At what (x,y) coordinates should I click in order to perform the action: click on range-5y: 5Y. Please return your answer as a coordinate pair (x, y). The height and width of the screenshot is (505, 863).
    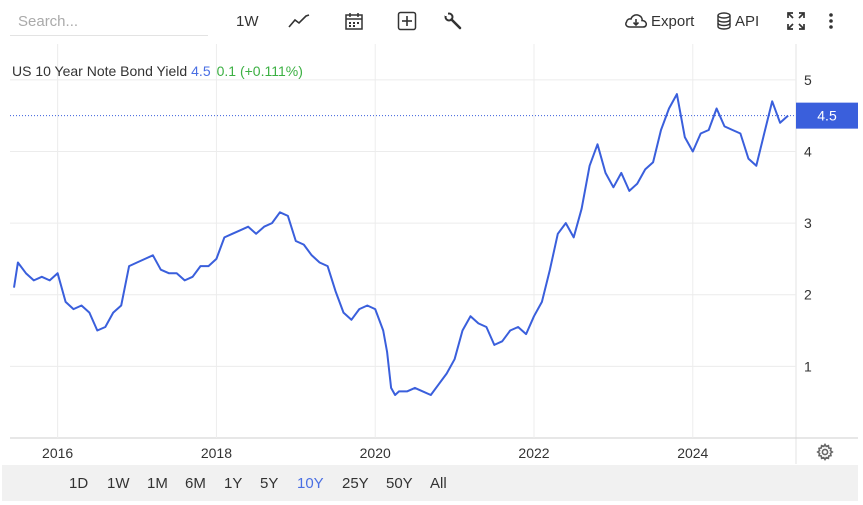
    Looking at the image, I should click on (269, 483).